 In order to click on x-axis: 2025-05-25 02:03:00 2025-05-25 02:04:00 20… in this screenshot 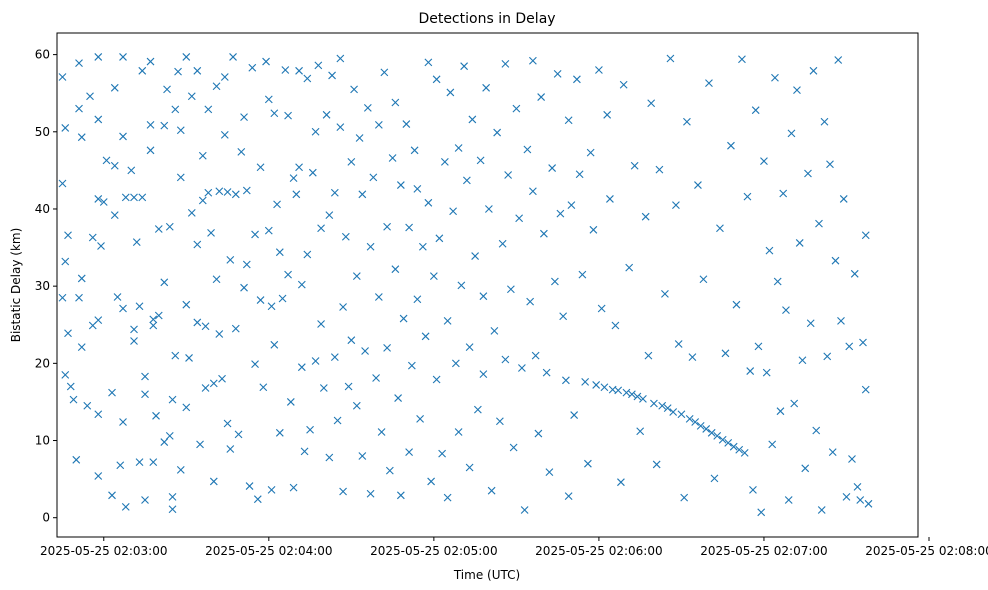, I will do `click(514, 547)`.